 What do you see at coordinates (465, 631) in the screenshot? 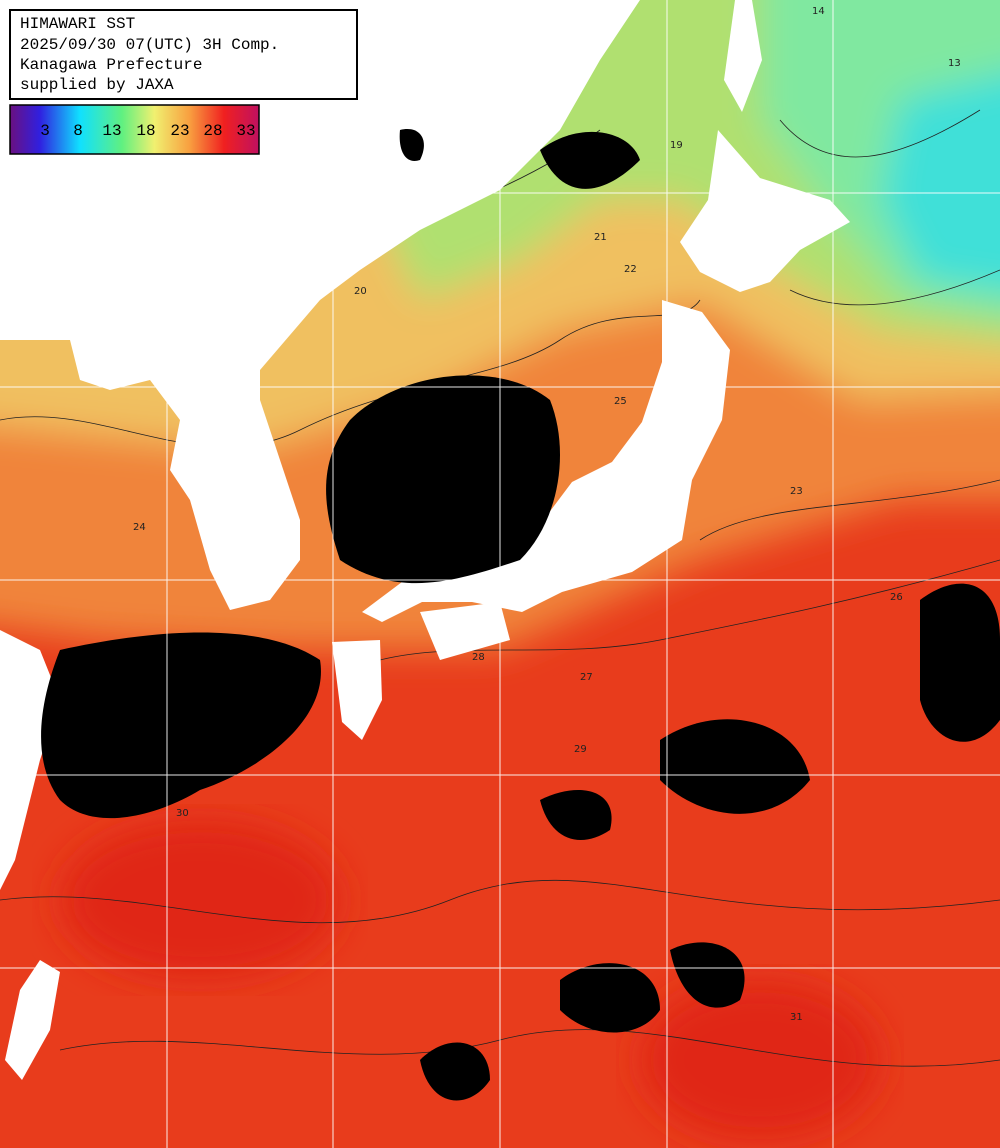
I see `shikoku` at bounding box center [465, 631].